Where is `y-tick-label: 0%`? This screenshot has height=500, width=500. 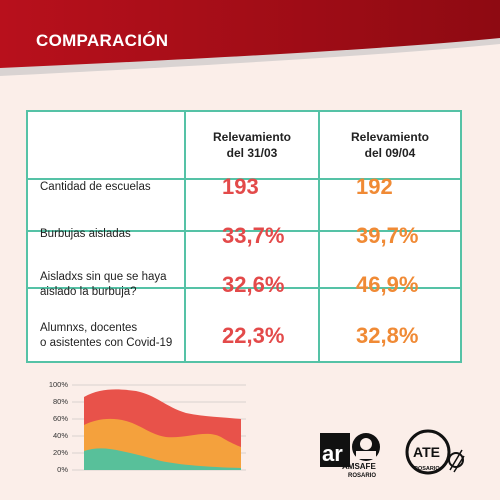 y-tick-label: 0% is located at coordinates (62, 469).